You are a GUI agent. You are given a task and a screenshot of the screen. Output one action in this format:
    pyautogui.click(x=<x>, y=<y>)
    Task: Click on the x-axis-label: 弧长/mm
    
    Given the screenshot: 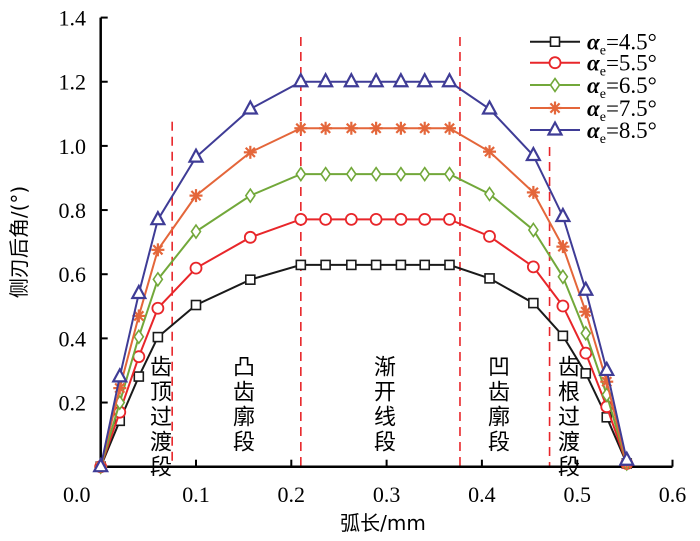 What is the action you would take?
    pyautogui.click(x=383, y=523)
    